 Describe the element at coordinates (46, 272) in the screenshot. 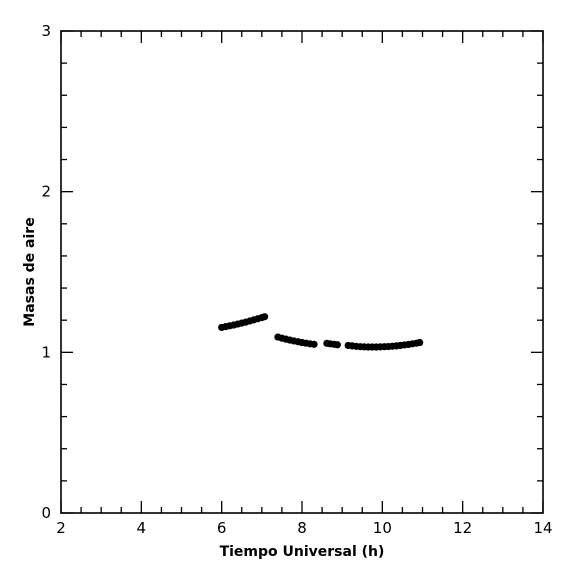

I see `y-tick-labels: 0 1 2 3` at that location.